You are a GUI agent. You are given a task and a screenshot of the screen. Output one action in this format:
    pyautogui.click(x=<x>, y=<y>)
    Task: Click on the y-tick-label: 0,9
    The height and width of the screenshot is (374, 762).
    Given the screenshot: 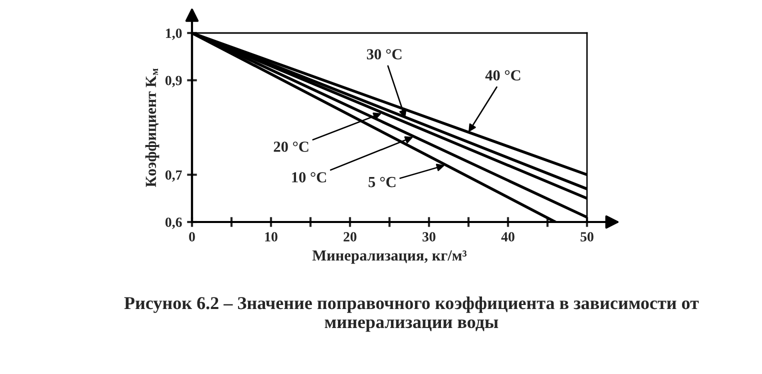 What is the action you would take?
    pyautogui.click(x=173, y=82)
    